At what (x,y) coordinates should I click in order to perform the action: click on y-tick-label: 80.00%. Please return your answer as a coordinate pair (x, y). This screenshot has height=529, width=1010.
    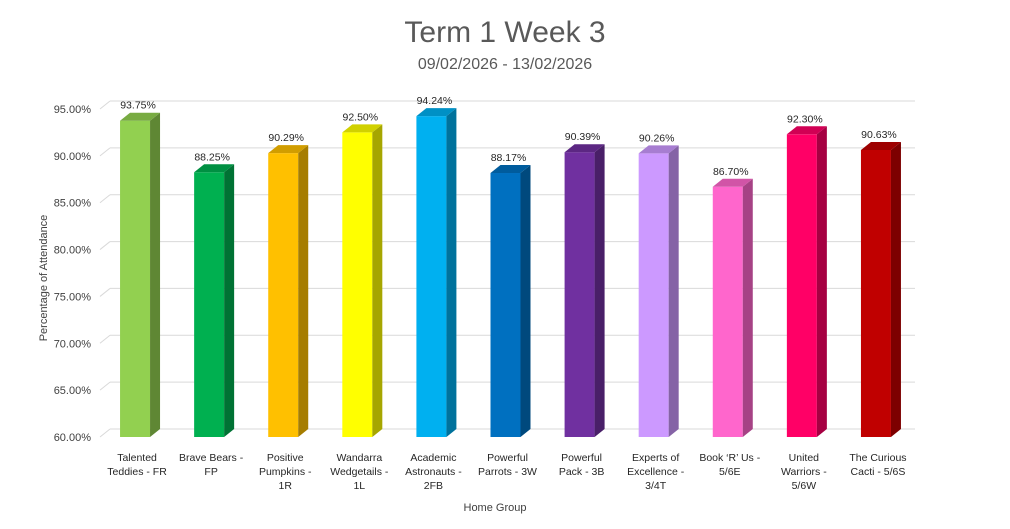
    Looking at the image, I should click on (73, 251).